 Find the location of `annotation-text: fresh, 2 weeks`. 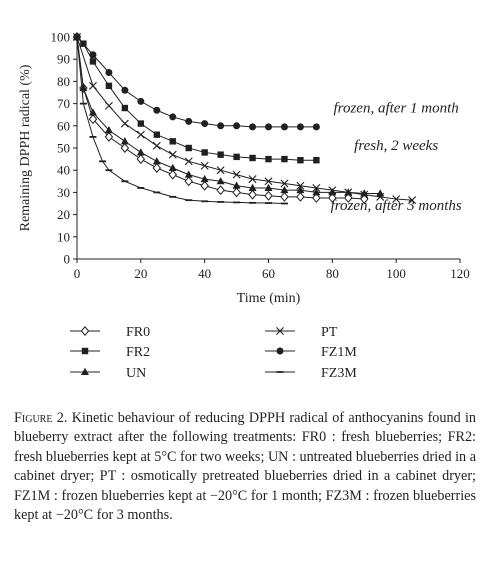

annotation-text: fresh, 2 weeks is located at coordinates (396, 146).